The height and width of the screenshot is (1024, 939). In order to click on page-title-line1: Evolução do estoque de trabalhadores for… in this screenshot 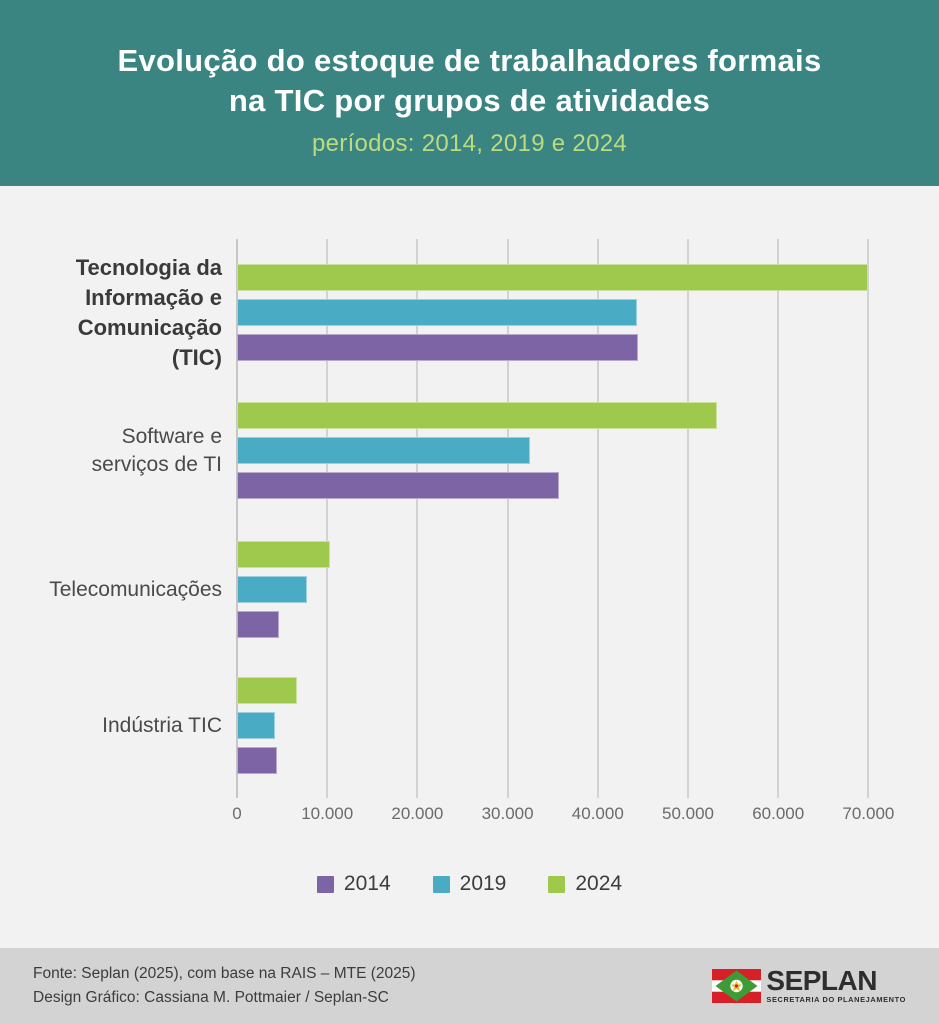, I will do `click(469, 60)`.